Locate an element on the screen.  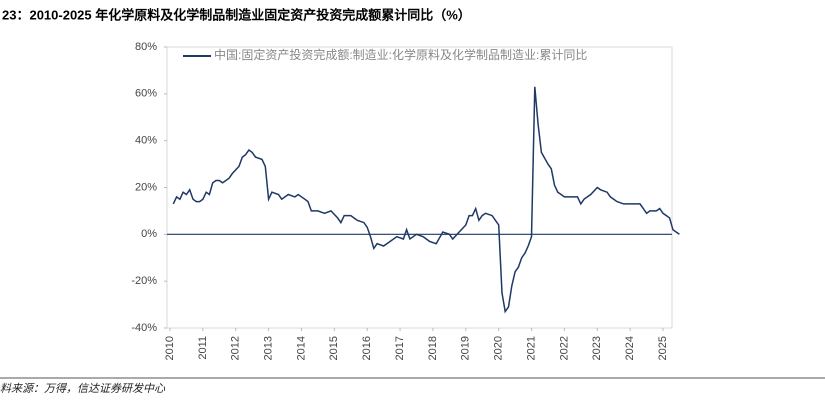
x-tick-label: 2015 is located at coordinates (334, 348).